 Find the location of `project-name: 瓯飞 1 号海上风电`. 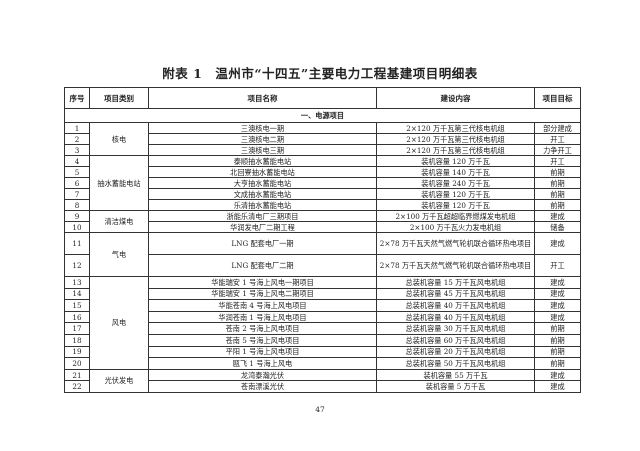

project-name: 瓯飞 1 号海上风电 is located at coordinates (262, 363).